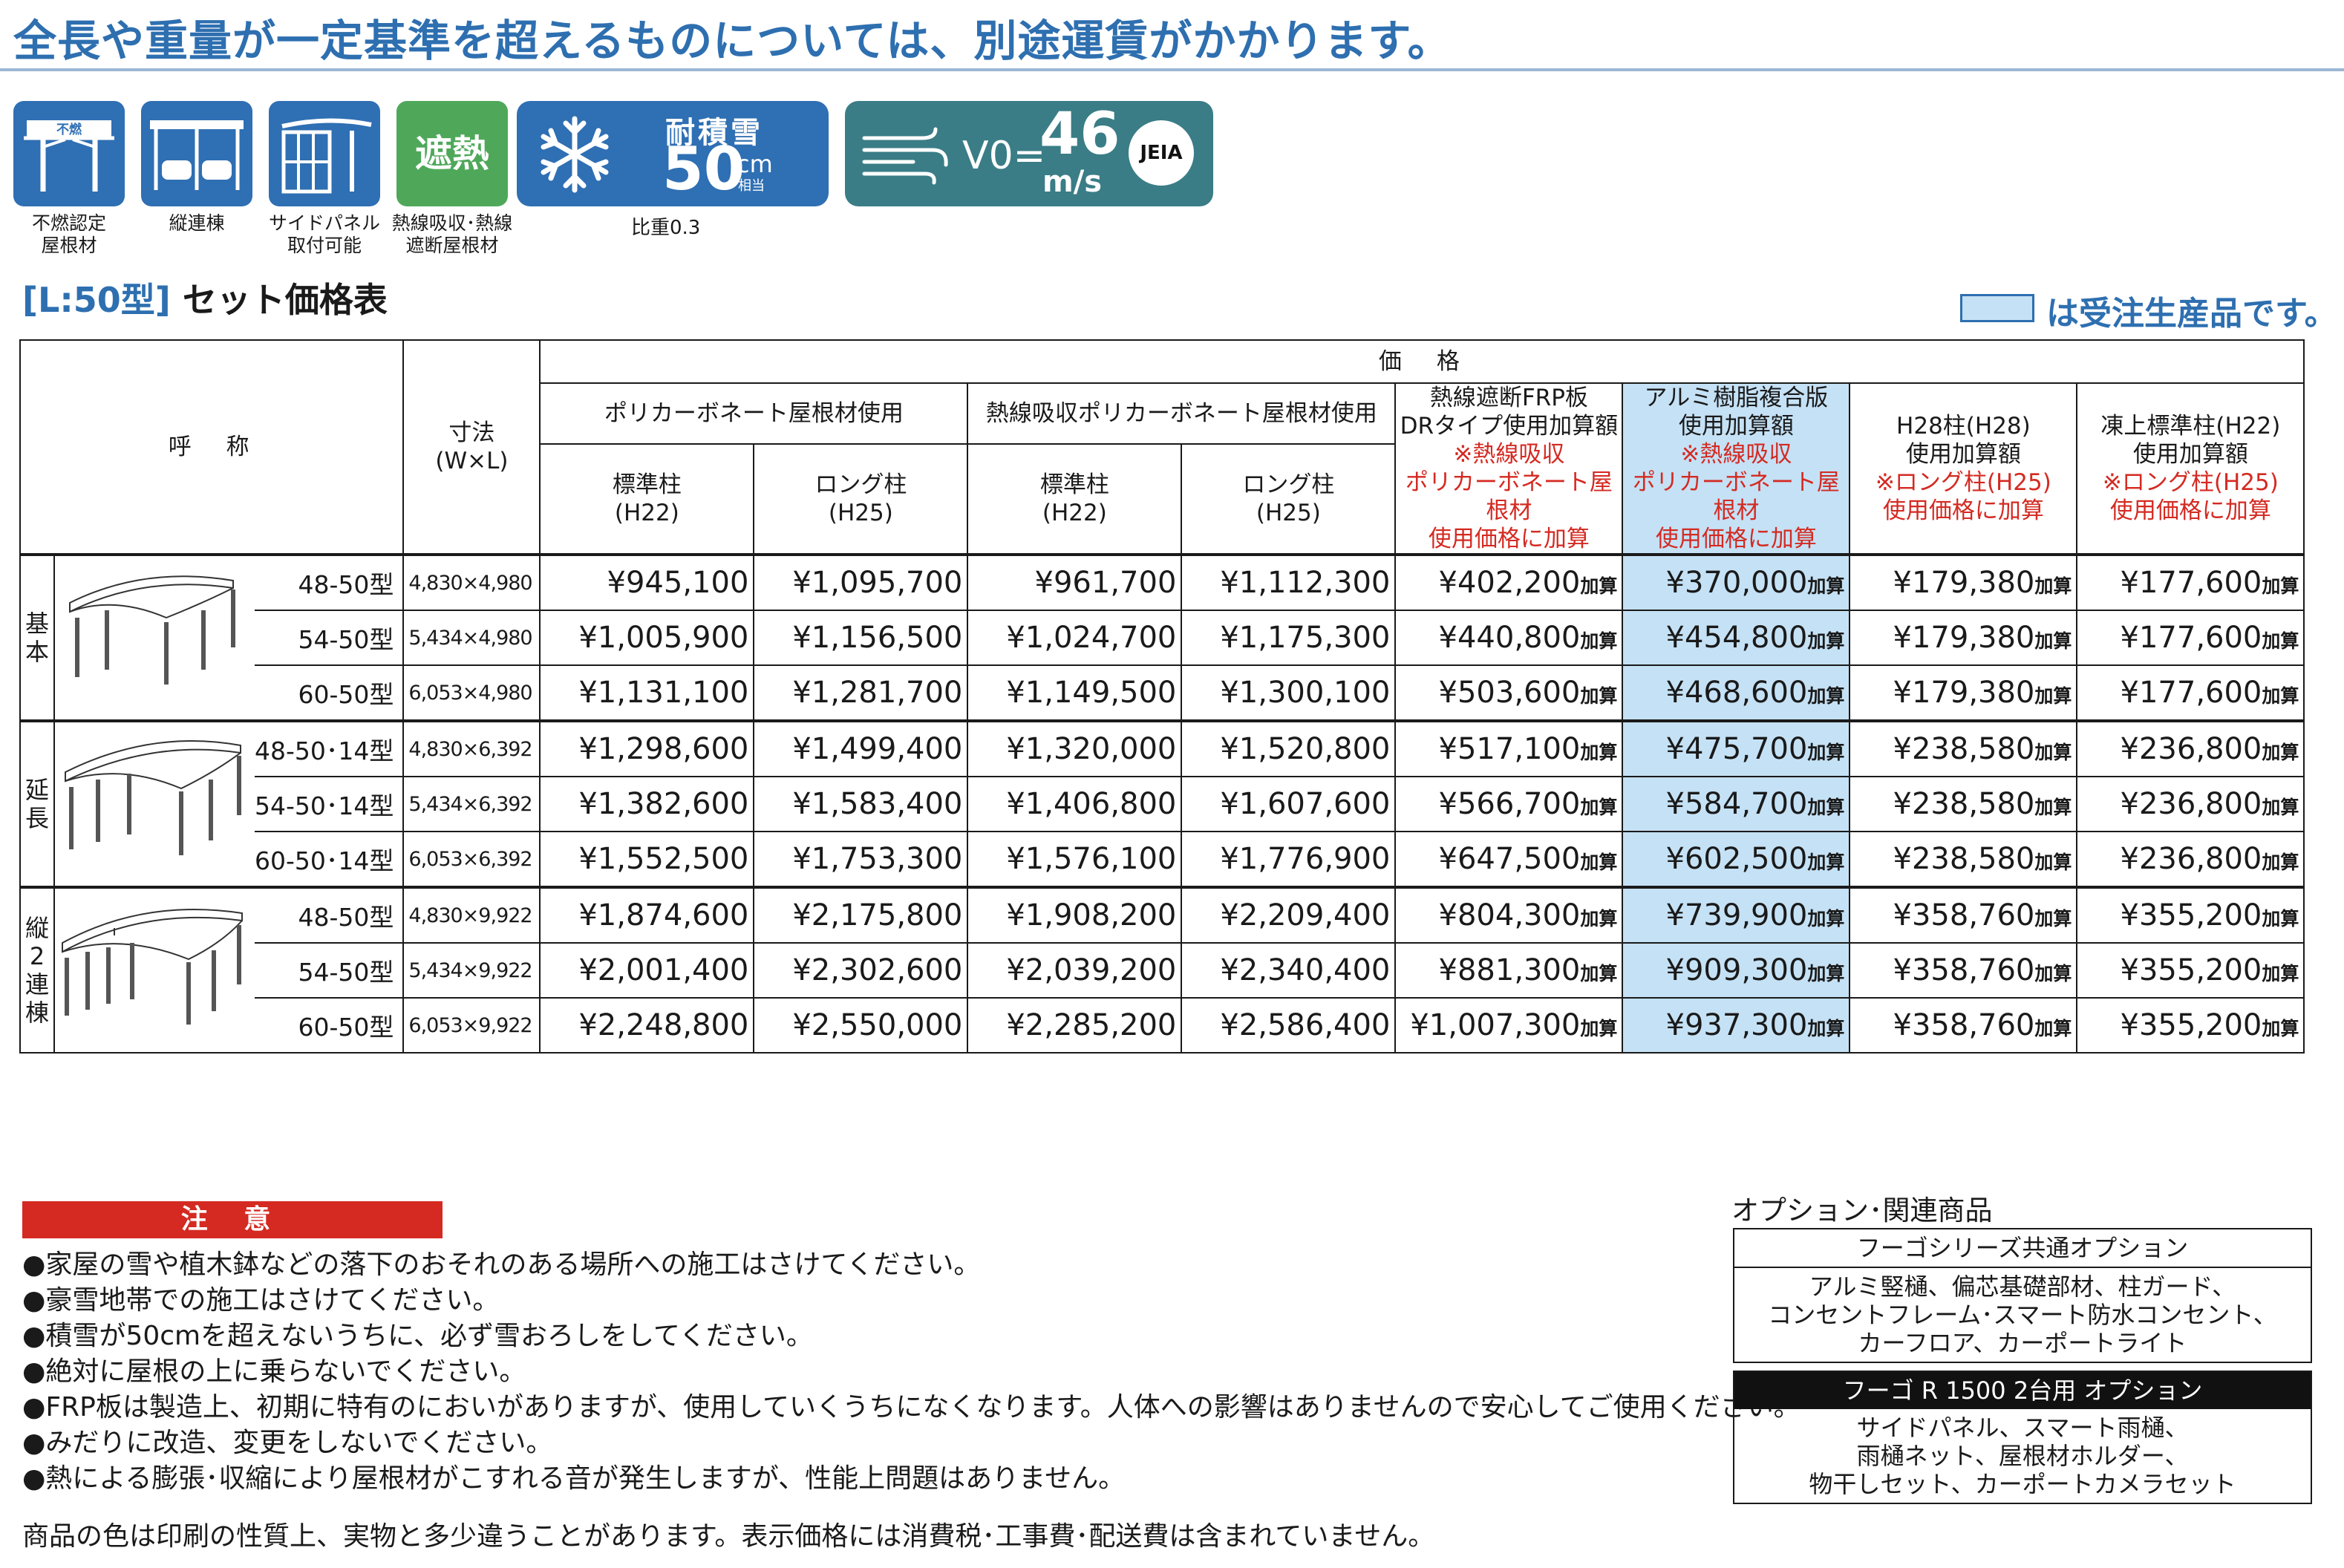 Image resolution: width=2344 pixels, height=1568 pixels. Describe the element at coordinates (330, 859) in the screenshot. I see `model-name: 60-50･14型` at that location.